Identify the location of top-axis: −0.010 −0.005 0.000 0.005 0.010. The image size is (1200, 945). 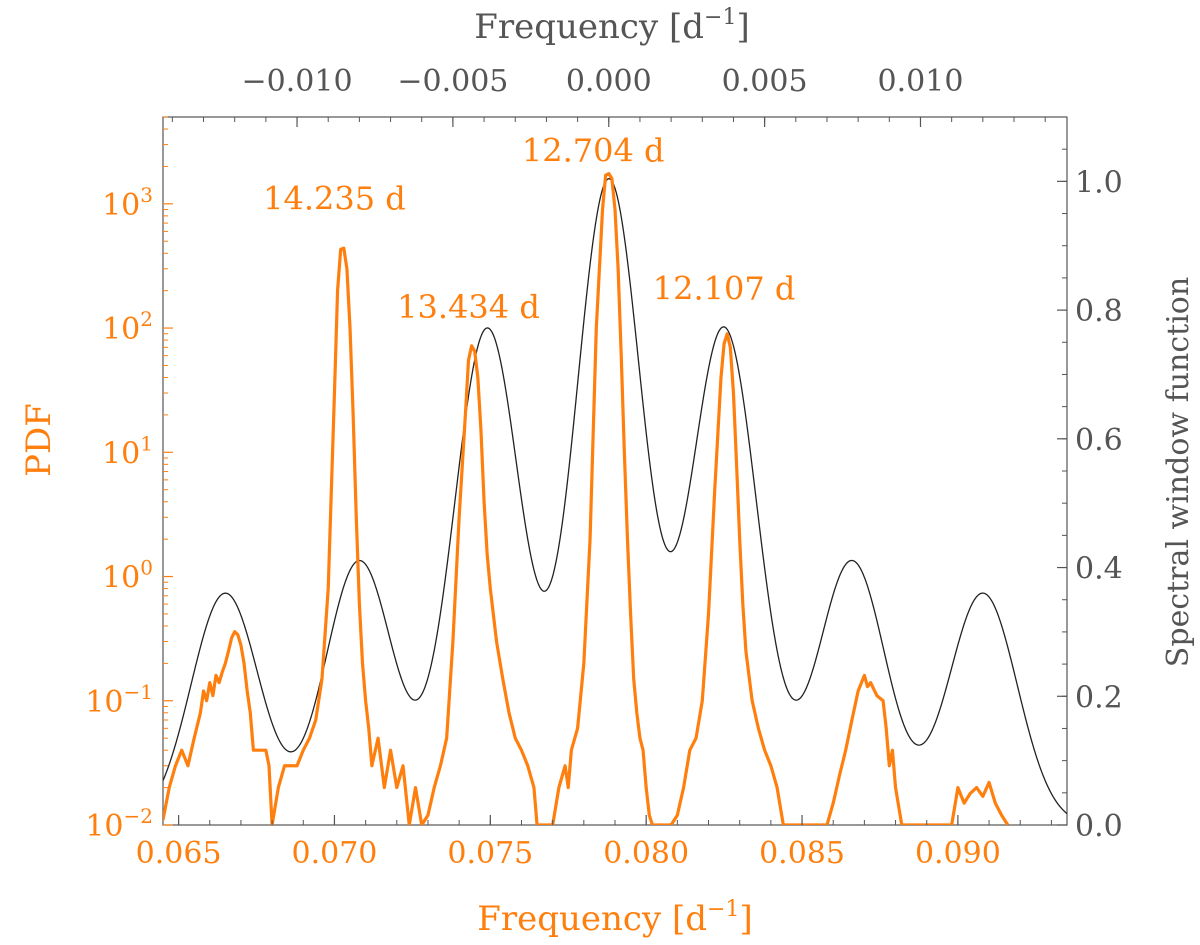
(608, 95).